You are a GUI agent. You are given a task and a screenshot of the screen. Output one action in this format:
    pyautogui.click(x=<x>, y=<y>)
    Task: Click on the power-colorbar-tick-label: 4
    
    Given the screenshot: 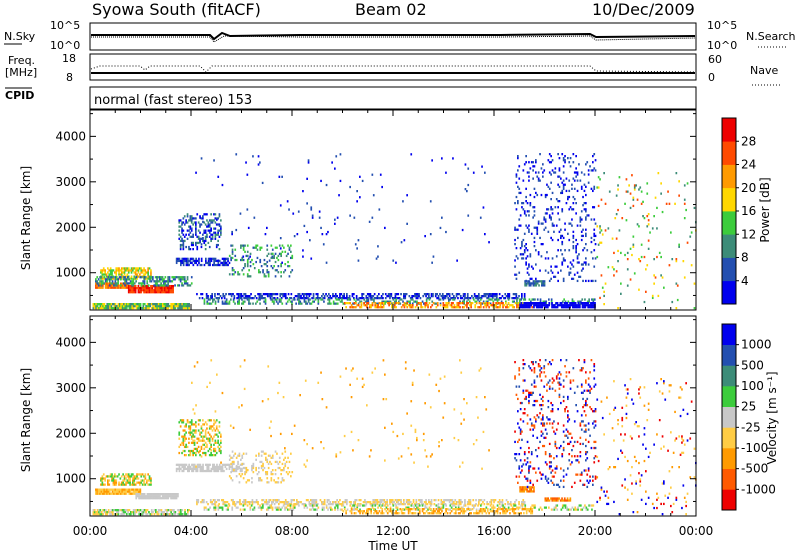 What is the action you would take?
    pyautogui.click(x=745, y=281)
    